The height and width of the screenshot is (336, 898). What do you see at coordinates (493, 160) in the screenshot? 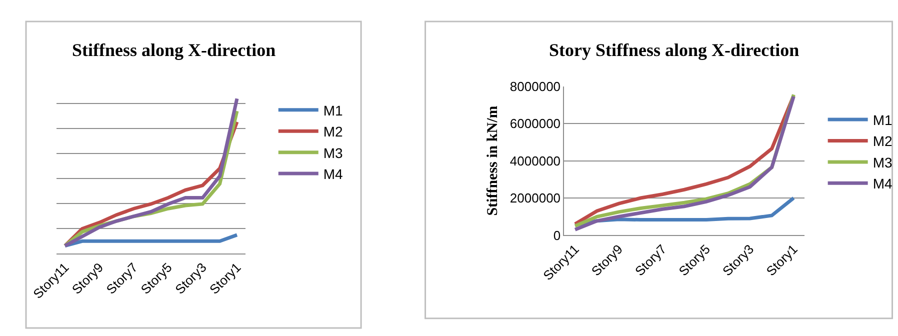
I see `y-axis-title: Stiffness in kN/m` at bounding box center [493, 160].